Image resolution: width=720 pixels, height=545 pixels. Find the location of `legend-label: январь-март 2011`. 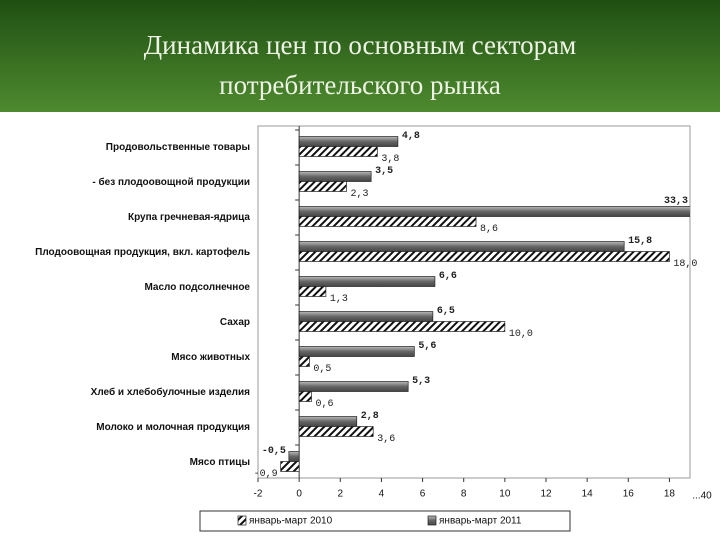

legend-label: январь-март 2011 is located at coordinates (480, 521).